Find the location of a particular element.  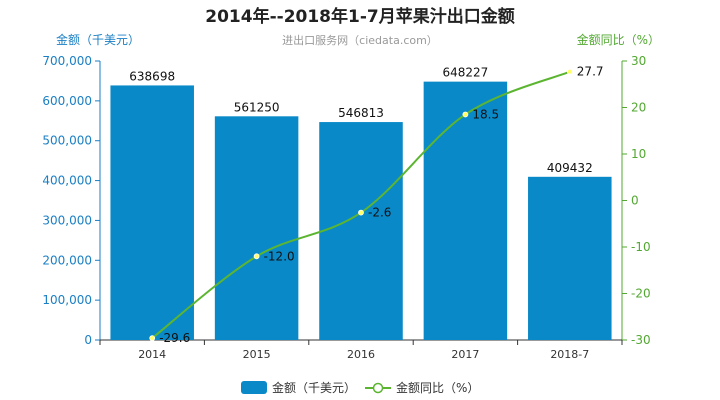

y2-tick-label: -10 is located at coordinates (641, 247).